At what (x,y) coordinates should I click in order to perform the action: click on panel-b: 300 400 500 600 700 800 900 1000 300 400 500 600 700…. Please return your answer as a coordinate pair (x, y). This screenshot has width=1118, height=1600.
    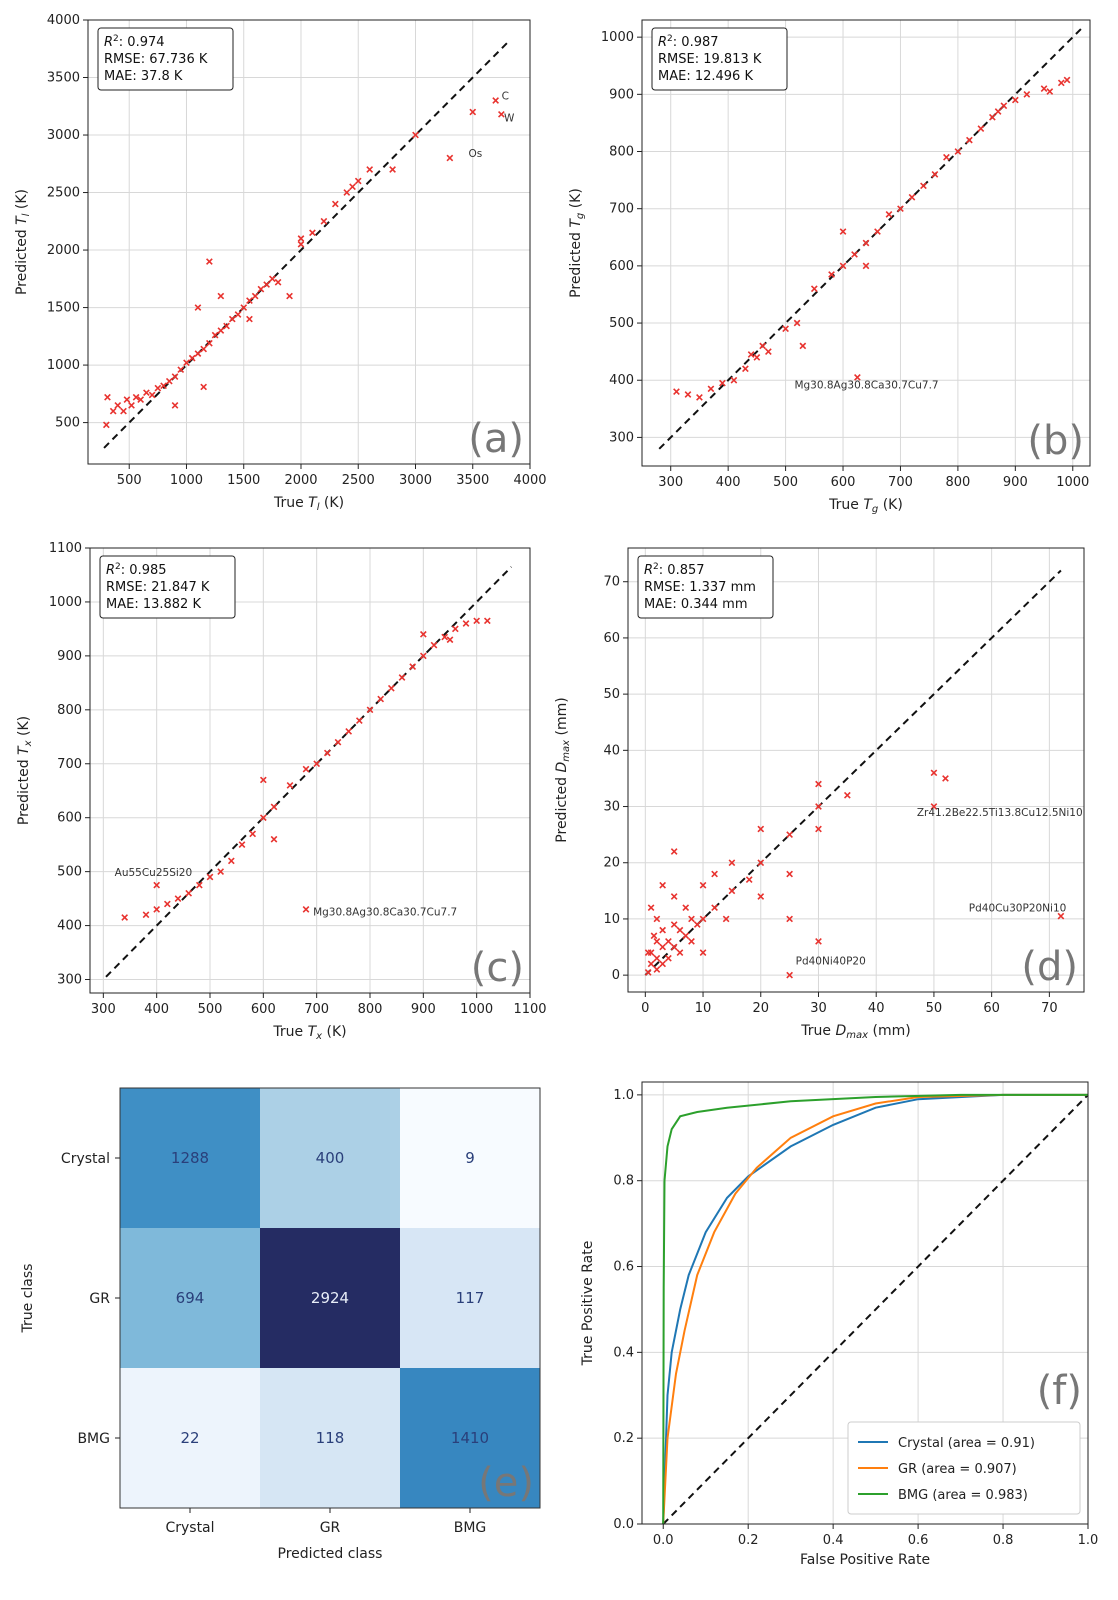
    Looking at the image, I should click on (829, 267).